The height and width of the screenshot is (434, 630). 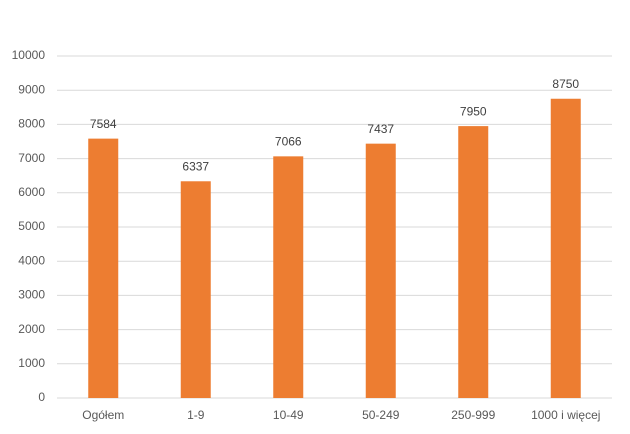 I want to click on x-tick-label: 50-249, so click(x=381, y=415).